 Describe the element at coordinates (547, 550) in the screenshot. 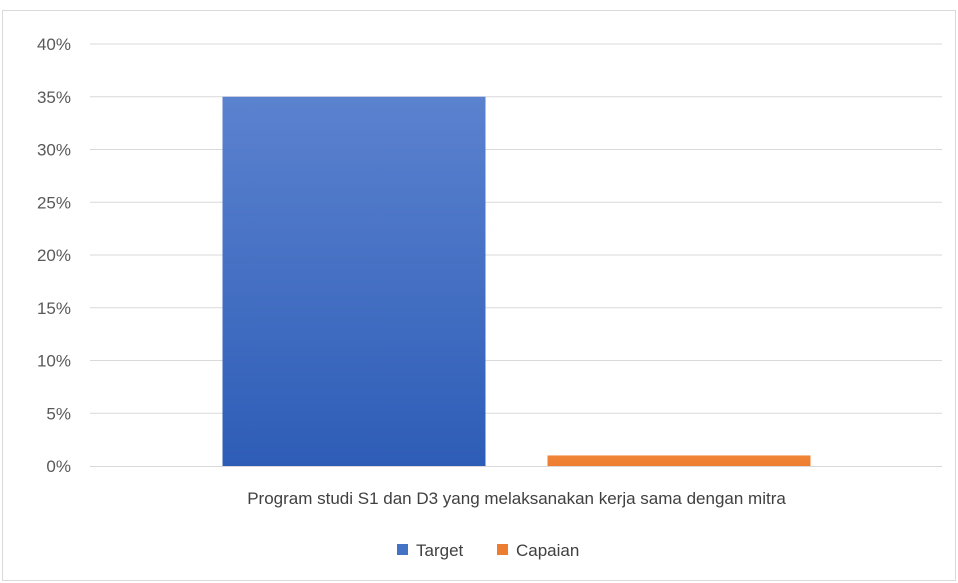

I see `legend-label-capaian: Capaian` at that location.